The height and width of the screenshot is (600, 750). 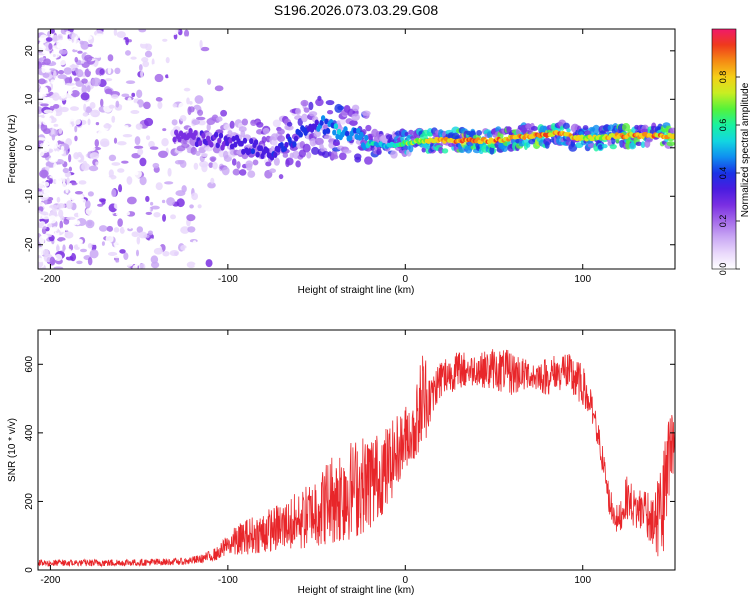 What do you see at coordinates (29, 364) in the screenshot?
I see `y-tick-label: 600` at bounding box center [29, 364].